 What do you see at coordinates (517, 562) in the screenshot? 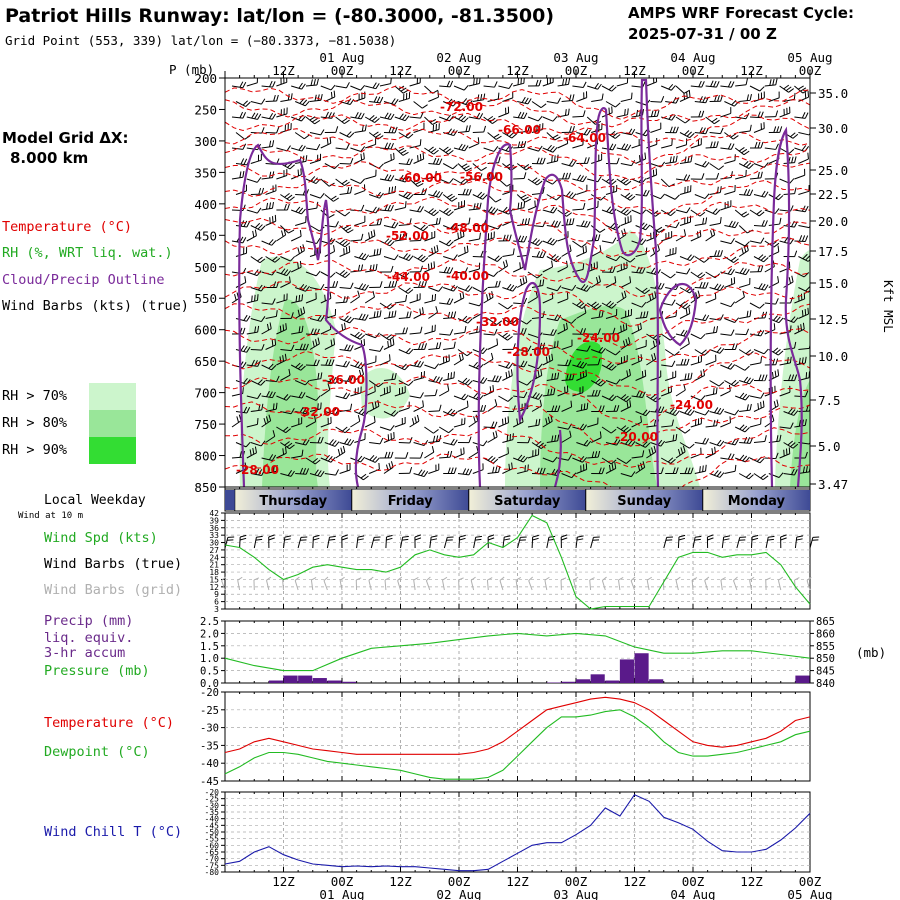
I see `wind-speed-line` at bounding box center [517, 562].